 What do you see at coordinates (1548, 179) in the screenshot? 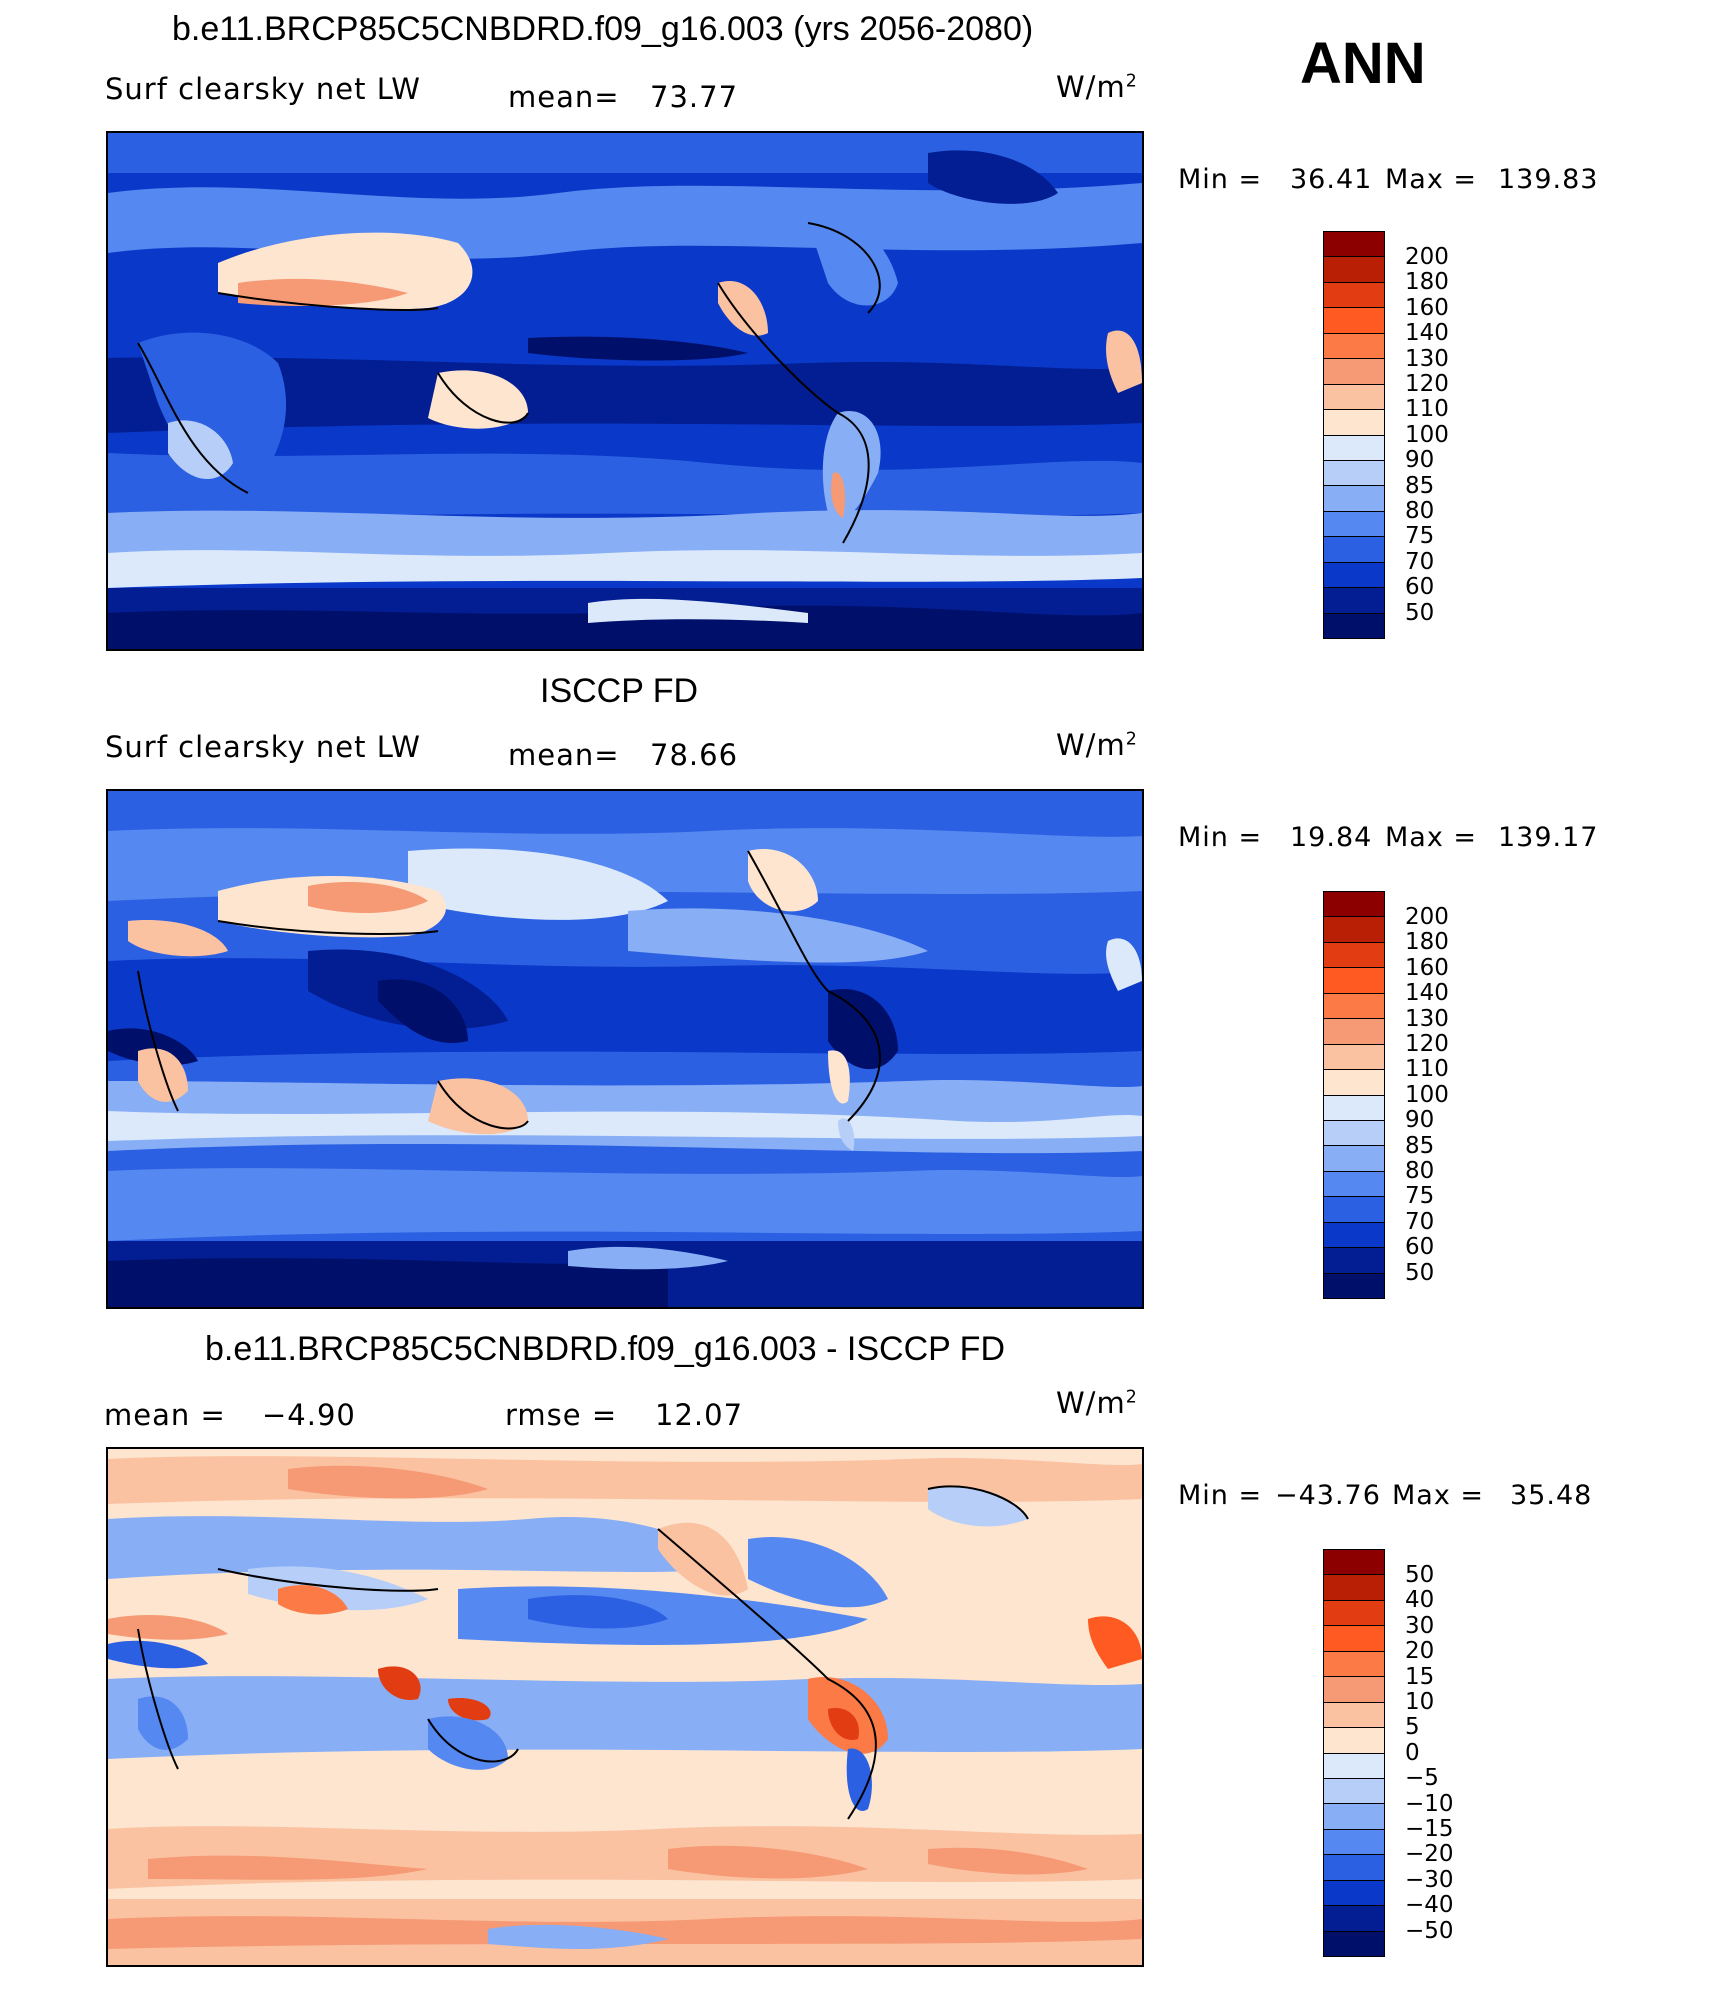
I see `panel1-max-value: 139.83` at bounding box center [1548, 179].